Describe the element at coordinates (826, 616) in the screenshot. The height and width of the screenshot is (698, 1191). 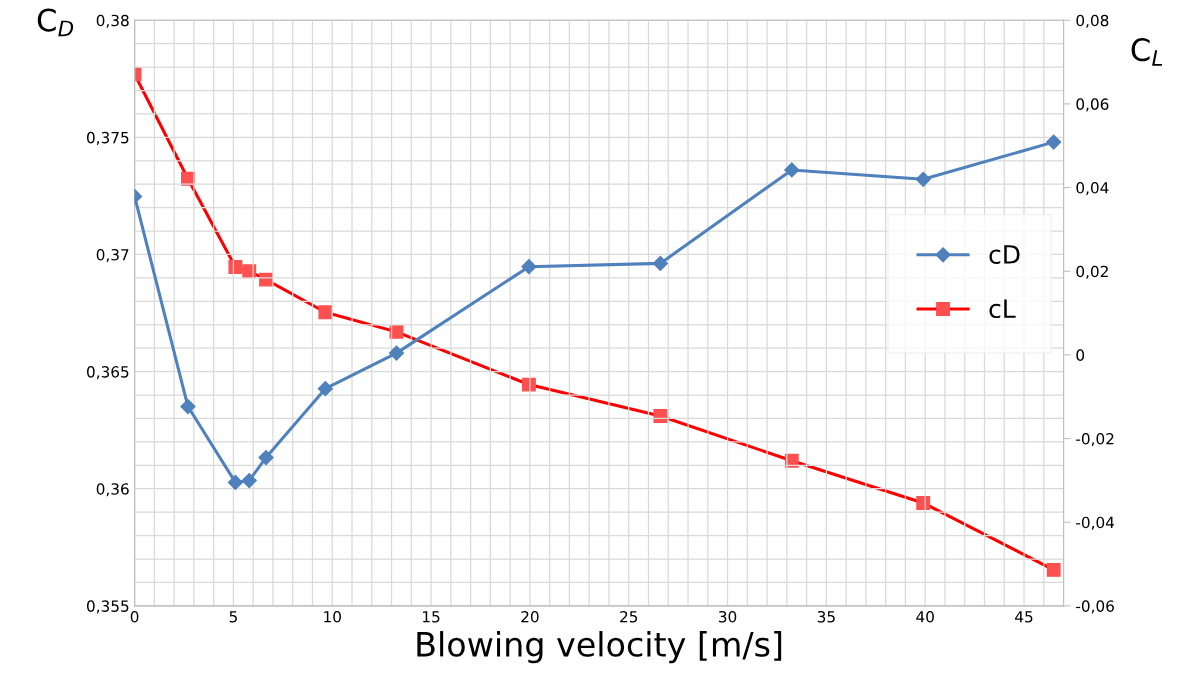
I see `x-tick-label: 35` at that location.